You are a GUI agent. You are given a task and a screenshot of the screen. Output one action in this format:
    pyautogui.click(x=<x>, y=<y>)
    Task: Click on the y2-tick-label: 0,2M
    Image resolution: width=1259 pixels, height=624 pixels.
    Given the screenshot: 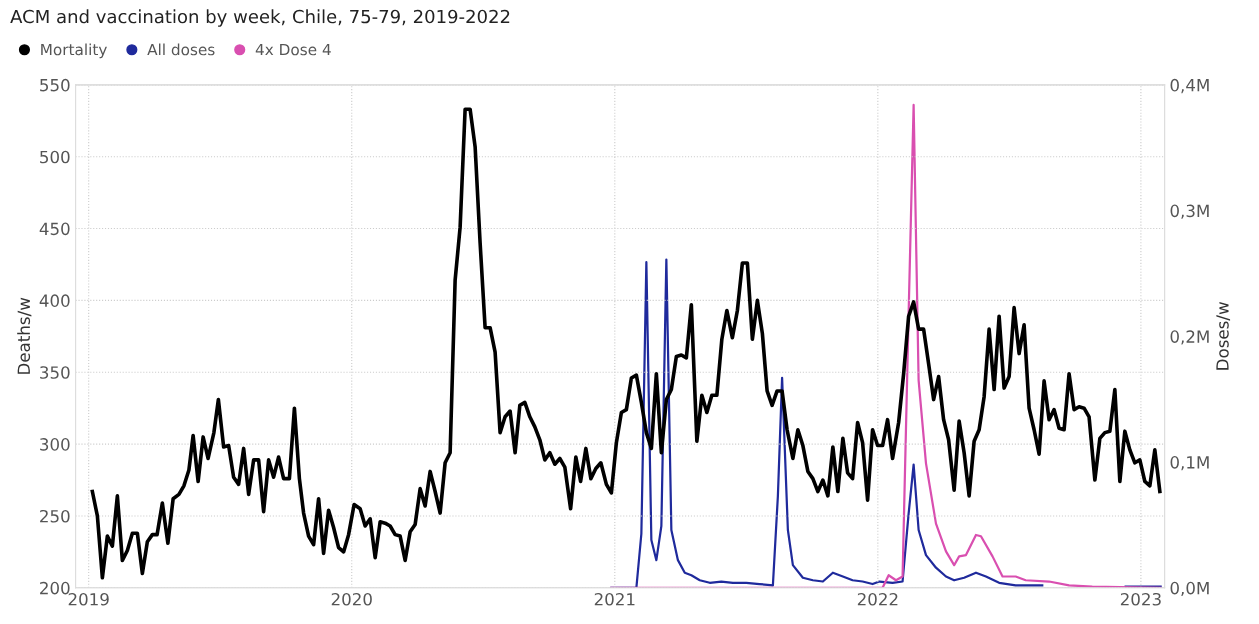 What is the action you would take?
    pyautogui.click(x=1189, y=337)
    